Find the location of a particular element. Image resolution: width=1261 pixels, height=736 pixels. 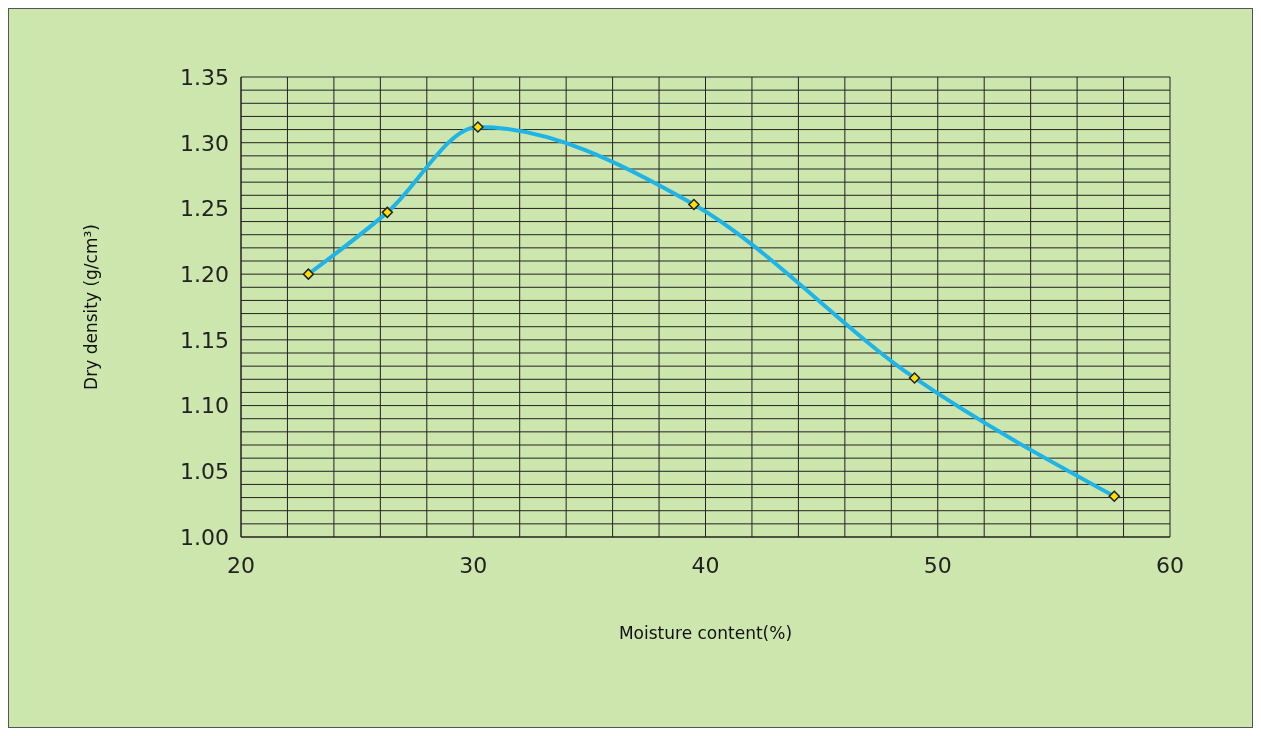

y-tick-label: 1.30 is located at coordinates (204, 143).